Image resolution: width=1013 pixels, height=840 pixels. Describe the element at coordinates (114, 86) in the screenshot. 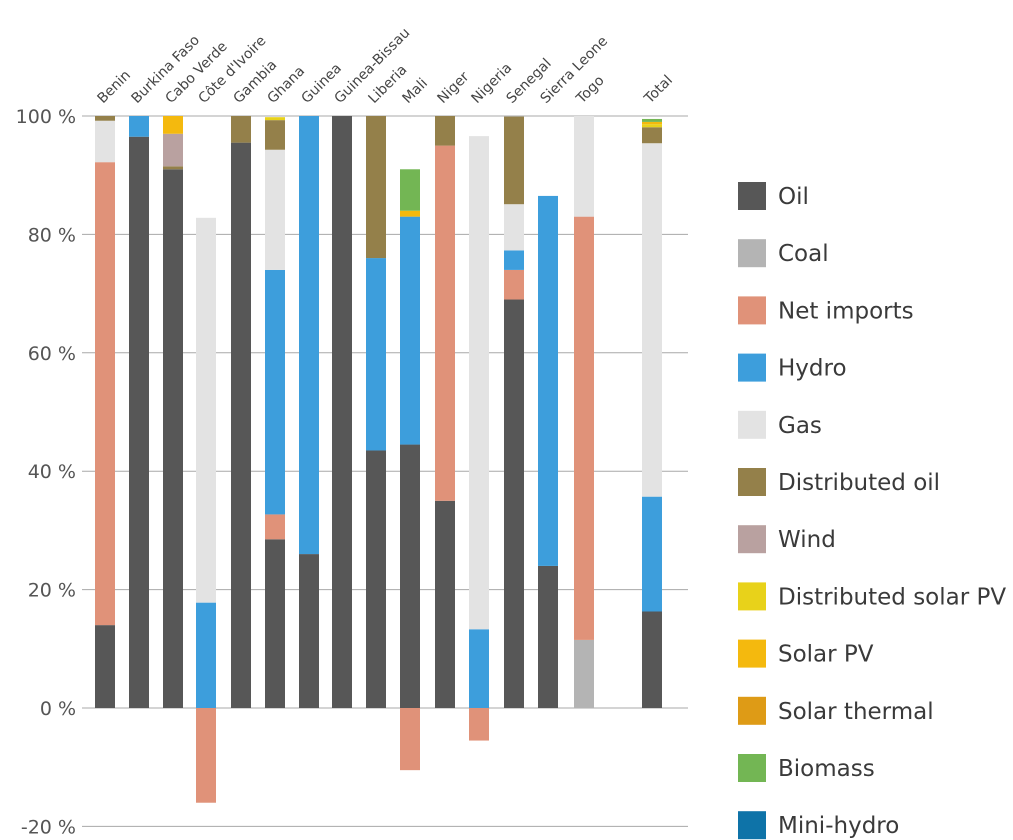

I see `category-label: Benin` at that location.